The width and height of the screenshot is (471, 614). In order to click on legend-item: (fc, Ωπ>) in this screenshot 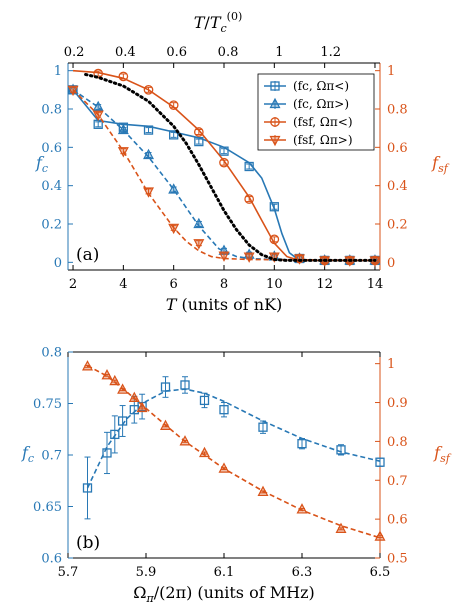, I will do `click(306, 104)`.